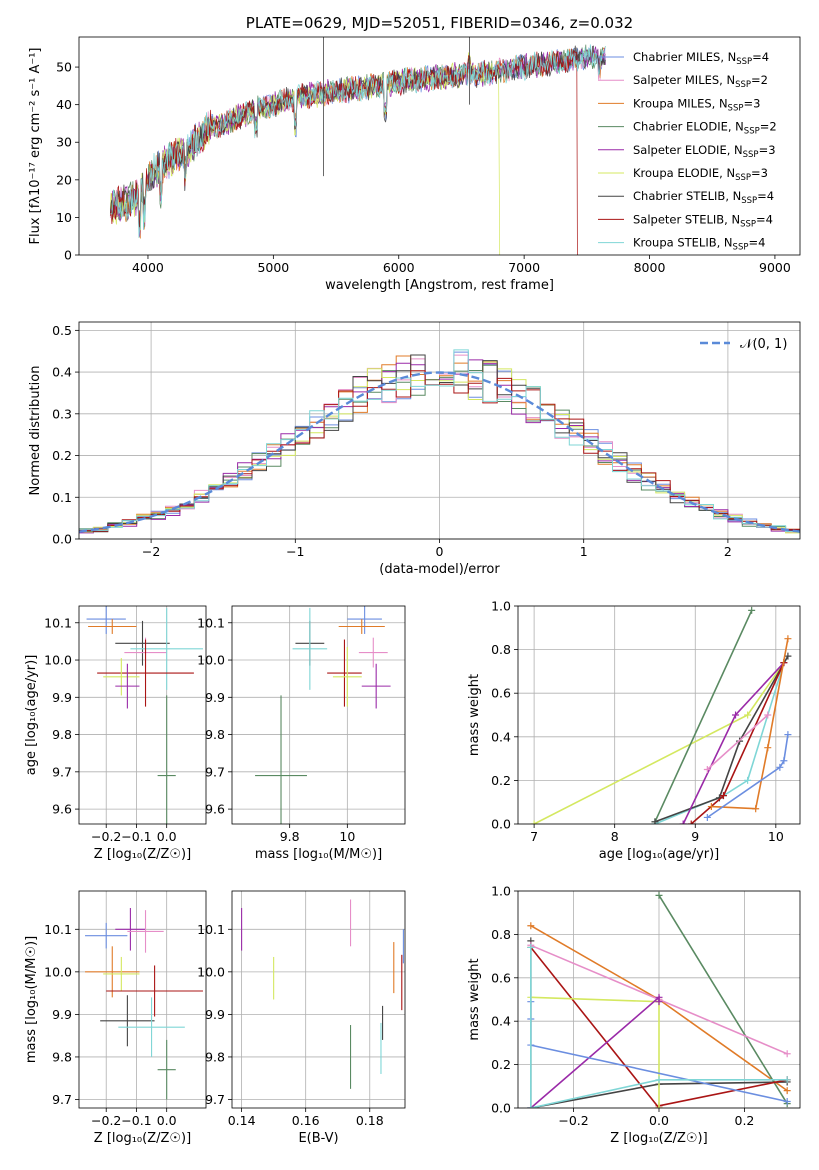 The image size is (819, 1170). Describe the element at coordinates (399, 267) in the screenshot. I see `x-tick-label: 6000` at that location.